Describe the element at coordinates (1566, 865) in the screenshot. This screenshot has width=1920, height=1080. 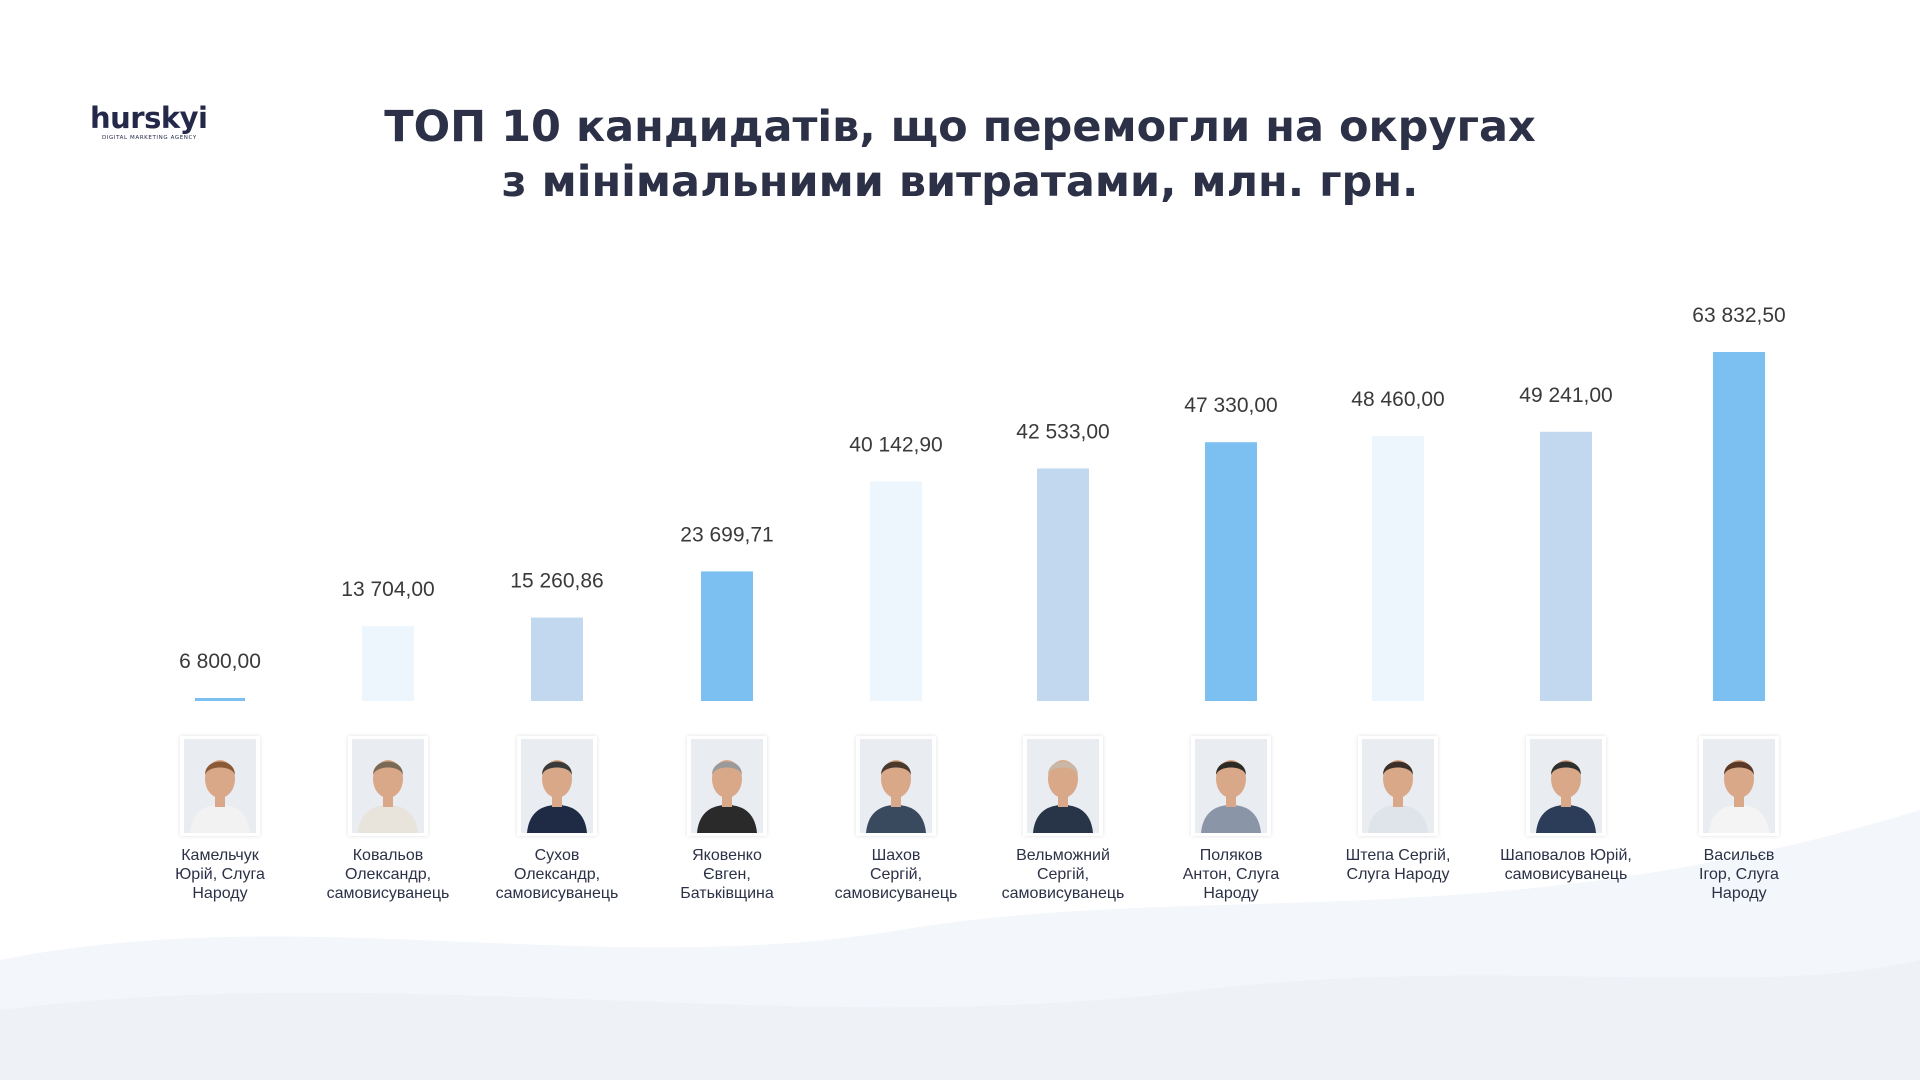
I see `candidate-name: Шаповалов Юрій, самовисуванець` at that location.